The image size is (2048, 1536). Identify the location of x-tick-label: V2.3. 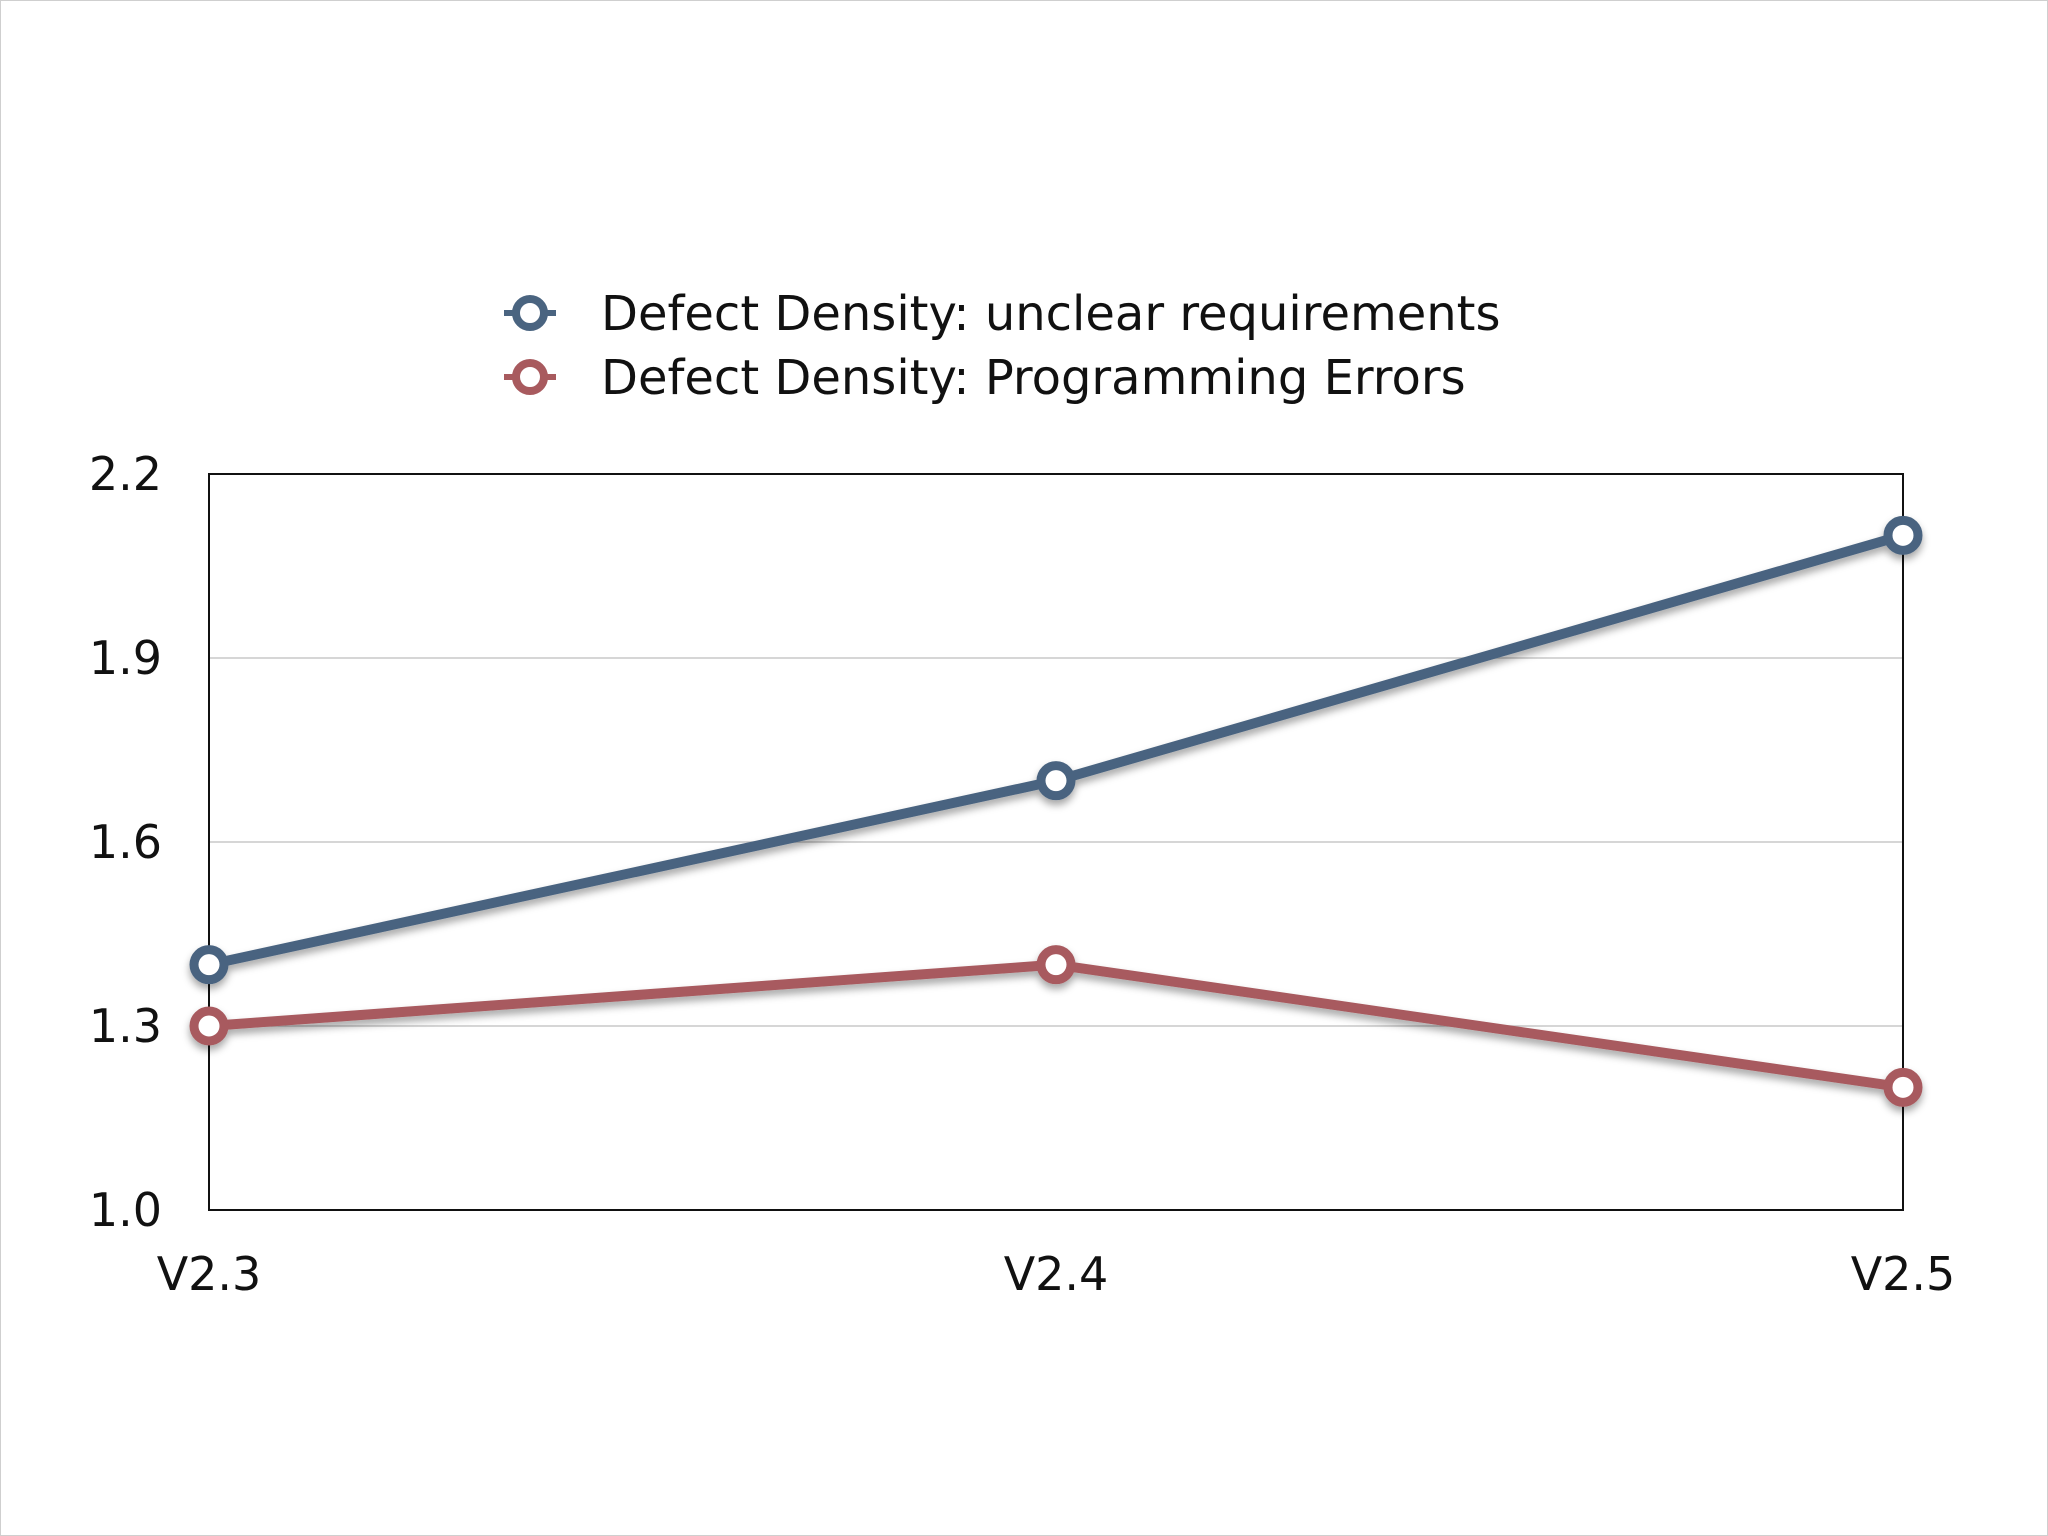
(209, 1274).